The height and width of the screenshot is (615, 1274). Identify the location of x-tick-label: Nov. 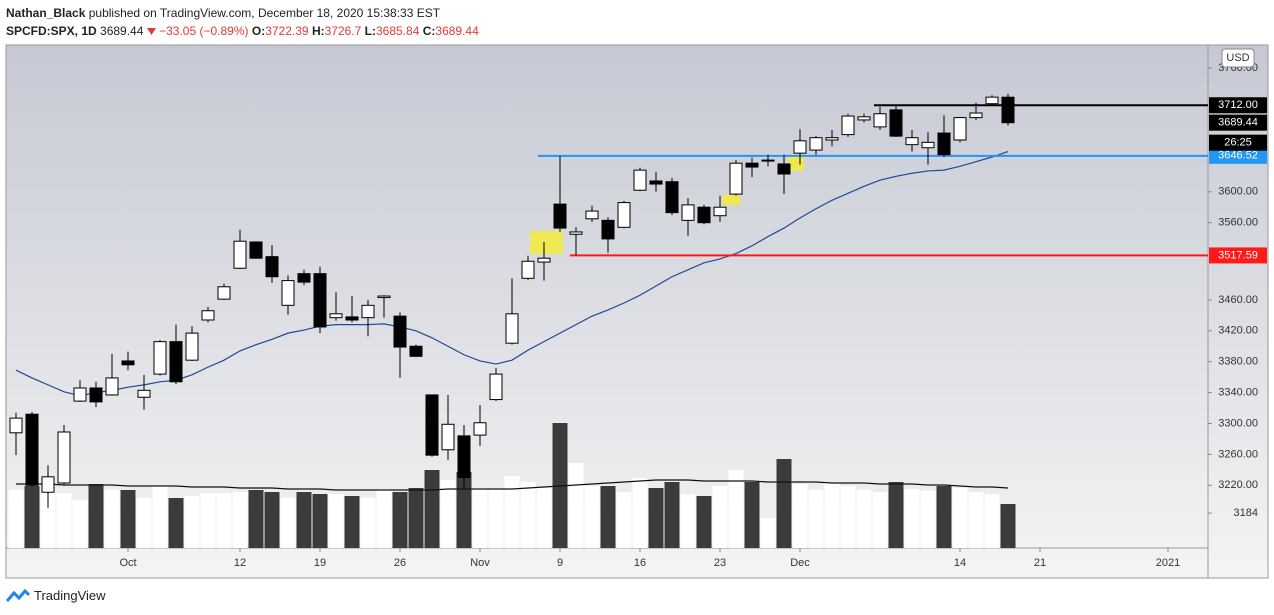
(480, 563).